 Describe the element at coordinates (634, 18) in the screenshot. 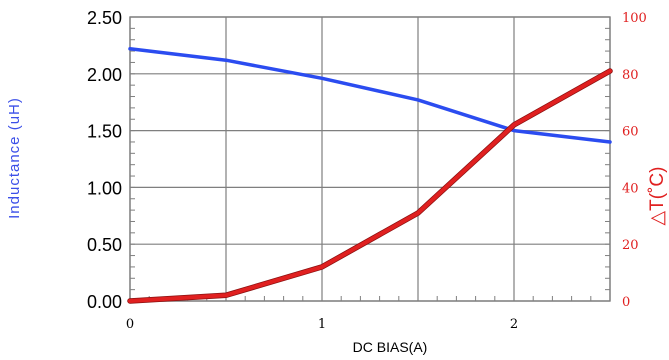

I see `y2-tick-label: 100` at that location.